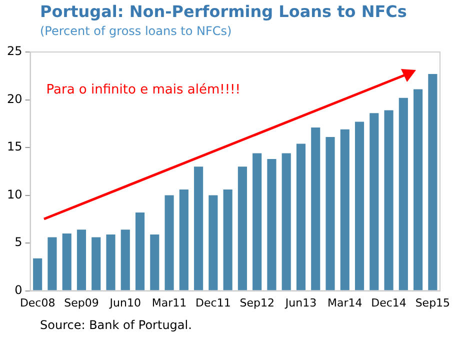  I want to click on y-tick-label: 15, so click(14, 147).